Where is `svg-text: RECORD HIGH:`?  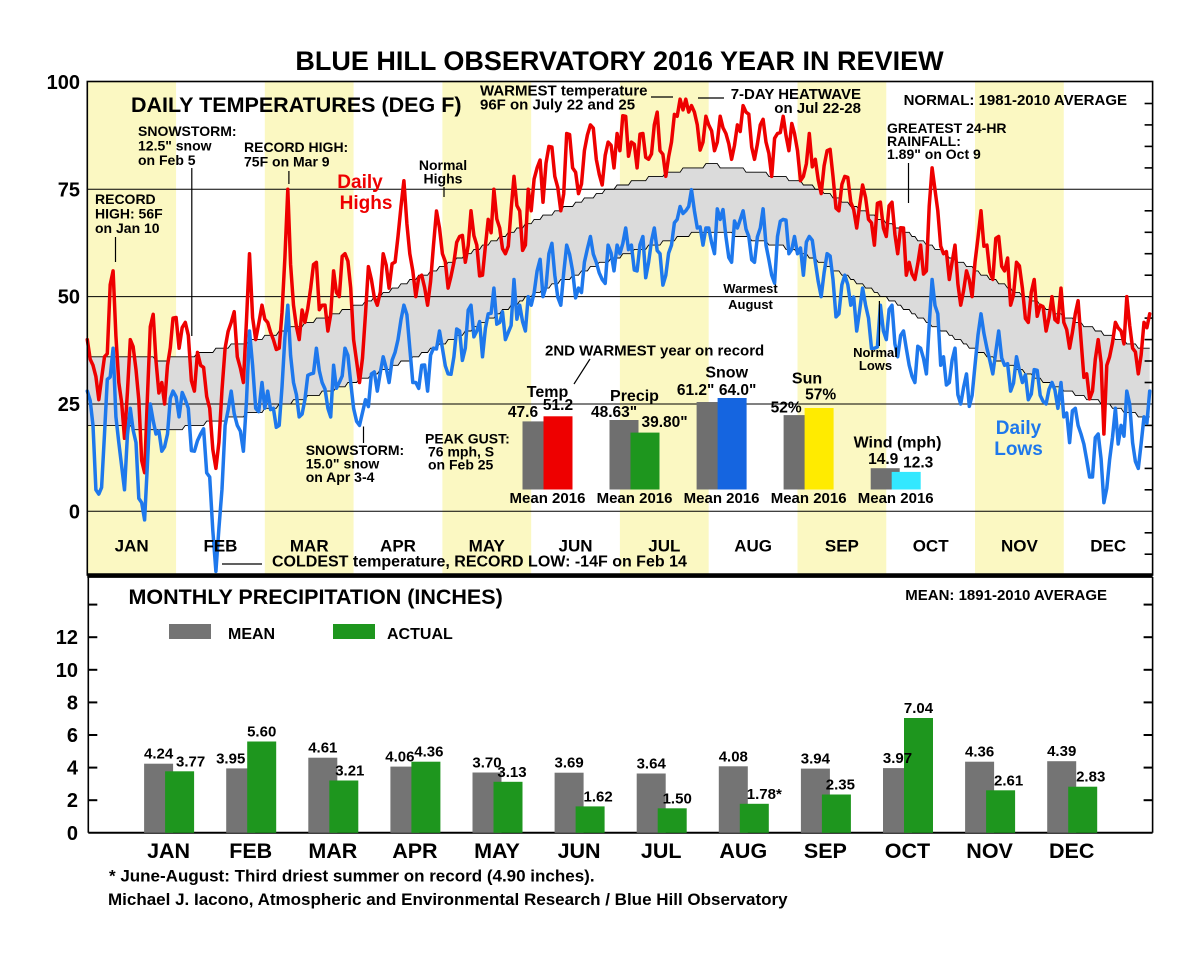
svg-text: RECORD HIGH: is located at coordinates (296, 147).